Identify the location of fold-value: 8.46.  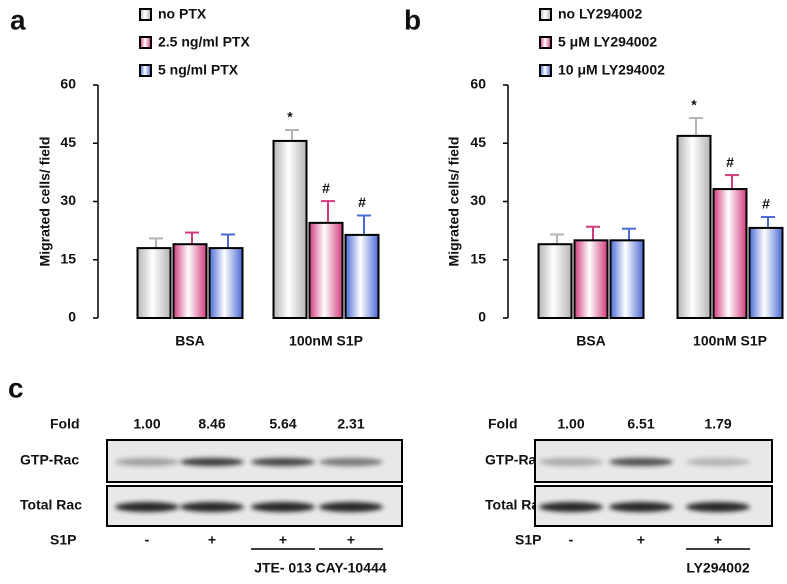
(211, 424).